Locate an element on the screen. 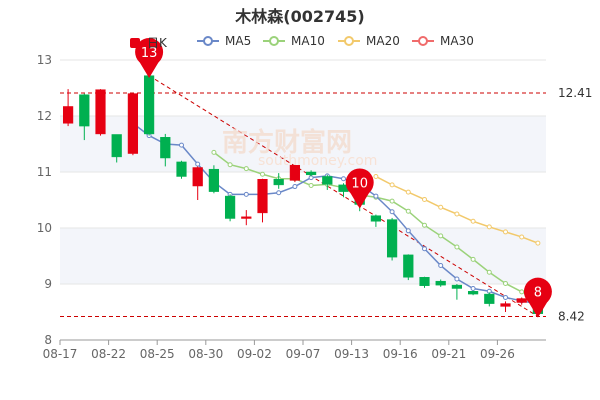 This screenshot has width=600, height=400. marker-label: 13 is located at coordinates (149, 53).